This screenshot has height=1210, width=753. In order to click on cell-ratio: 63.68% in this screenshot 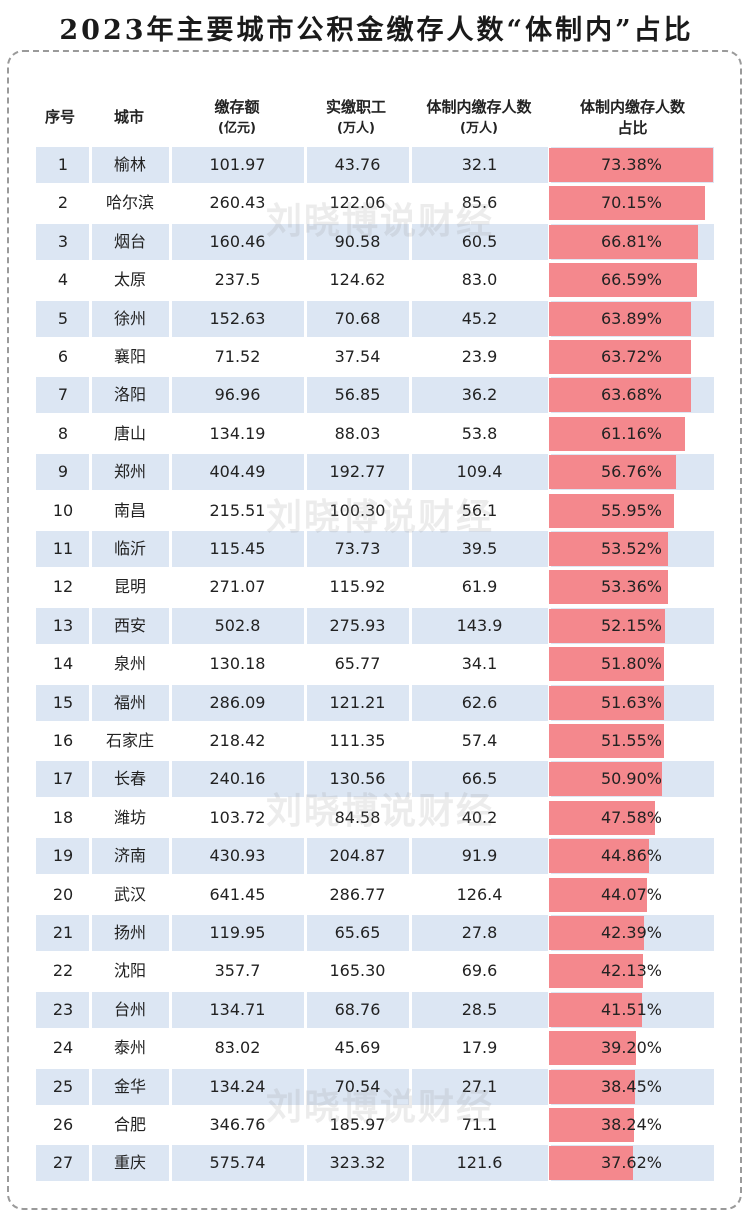, I will do `click(631, 394)`.